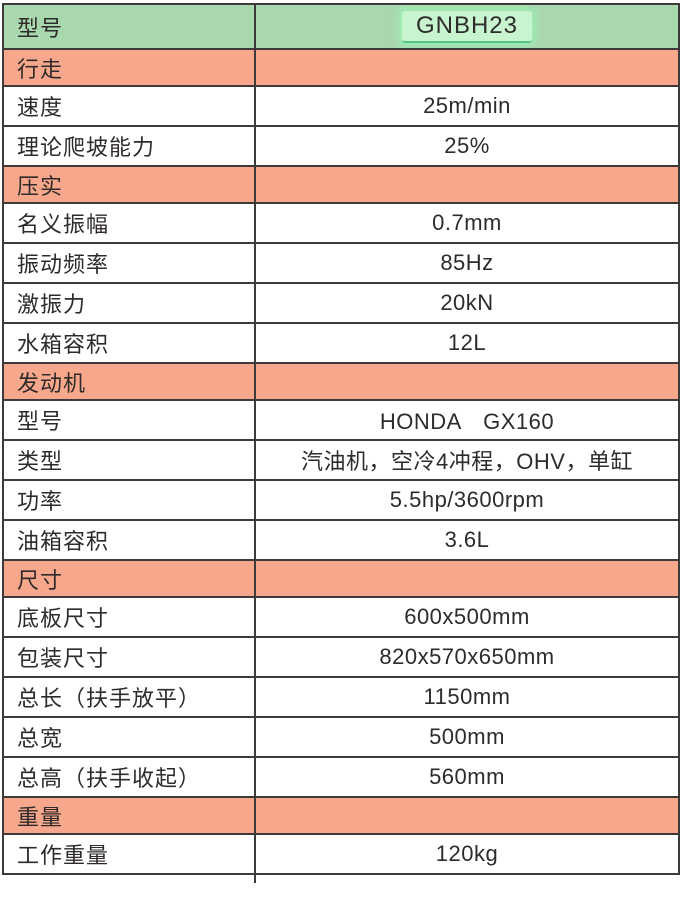 The width and height of the screenshot is (680, 913). Describe the element at coordinates (467, 303) in the screenshot. I see `spec-value: 20kN` at that location.